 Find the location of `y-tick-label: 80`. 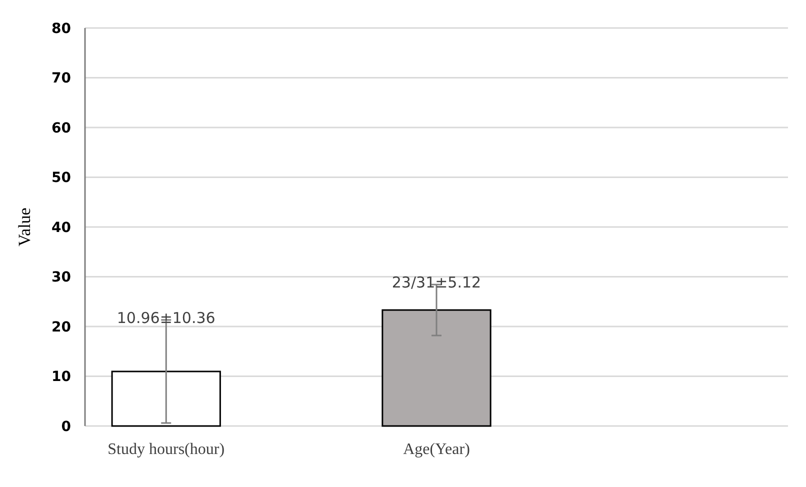

y-tick-label: 80 is located at coordinates (62, 28).